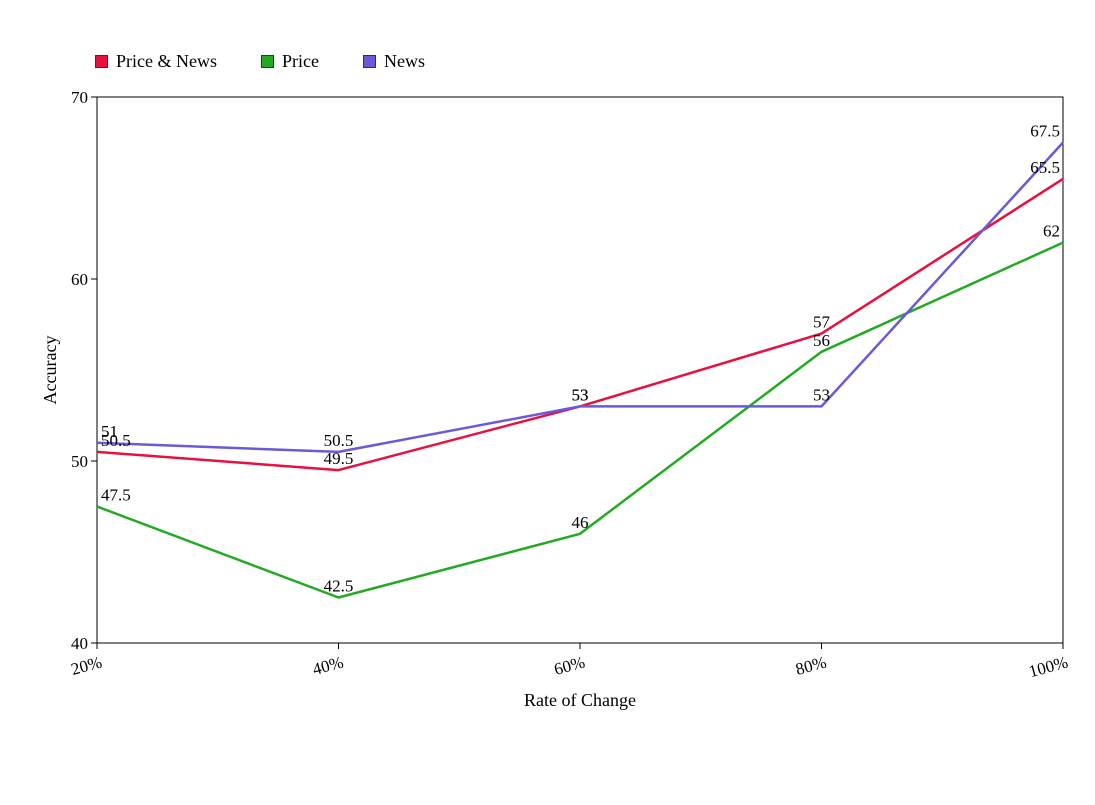 This screenshot has width=1095, height=805. I want to click on legend-label-price-news: Price & News, so click(166, 61).